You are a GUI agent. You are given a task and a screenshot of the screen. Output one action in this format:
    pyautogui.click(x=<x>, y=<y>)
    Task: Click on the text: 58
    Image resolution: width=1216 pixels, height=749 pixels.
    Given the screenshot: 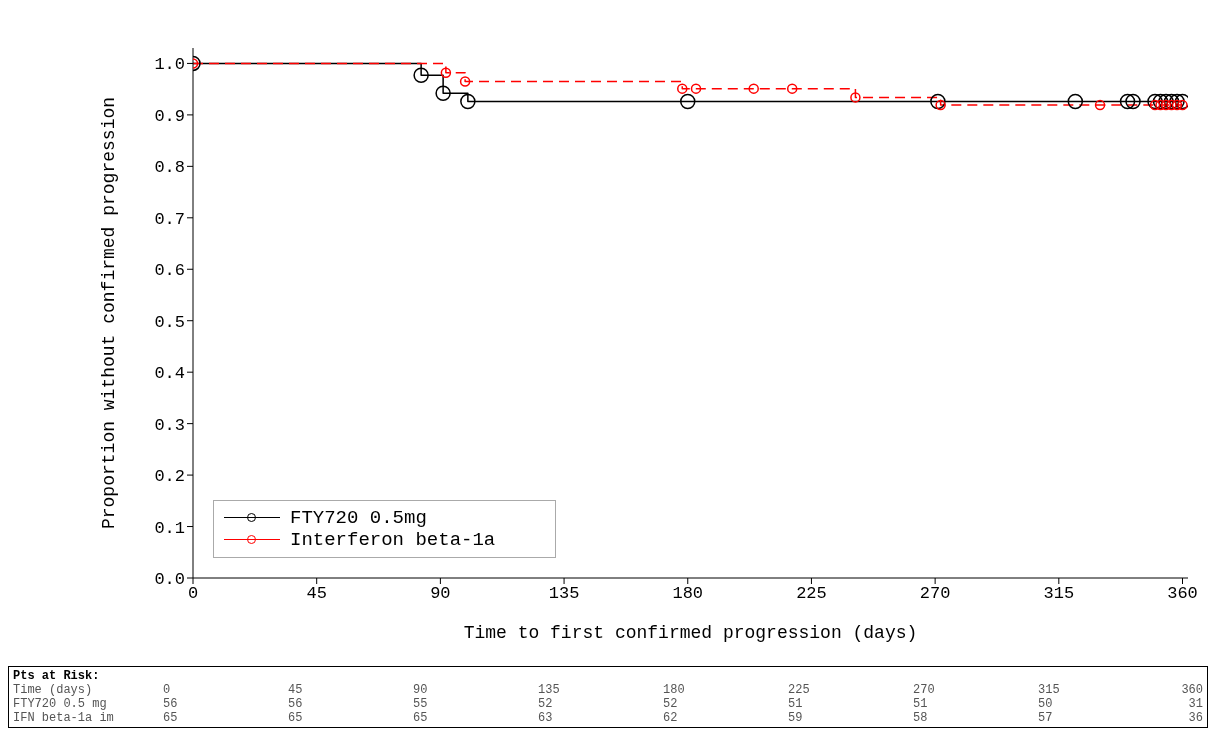 What is the action you would take?
    pyautogui.click(x=921, y=718)
    